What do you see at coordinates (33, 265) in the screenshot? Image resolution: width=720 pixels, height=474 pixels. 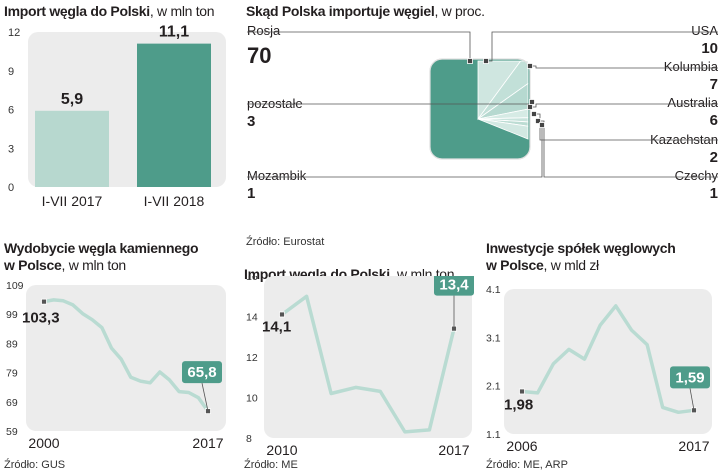 I see `line1-title-line2: w Polsce` at bounding box center [33, 265].